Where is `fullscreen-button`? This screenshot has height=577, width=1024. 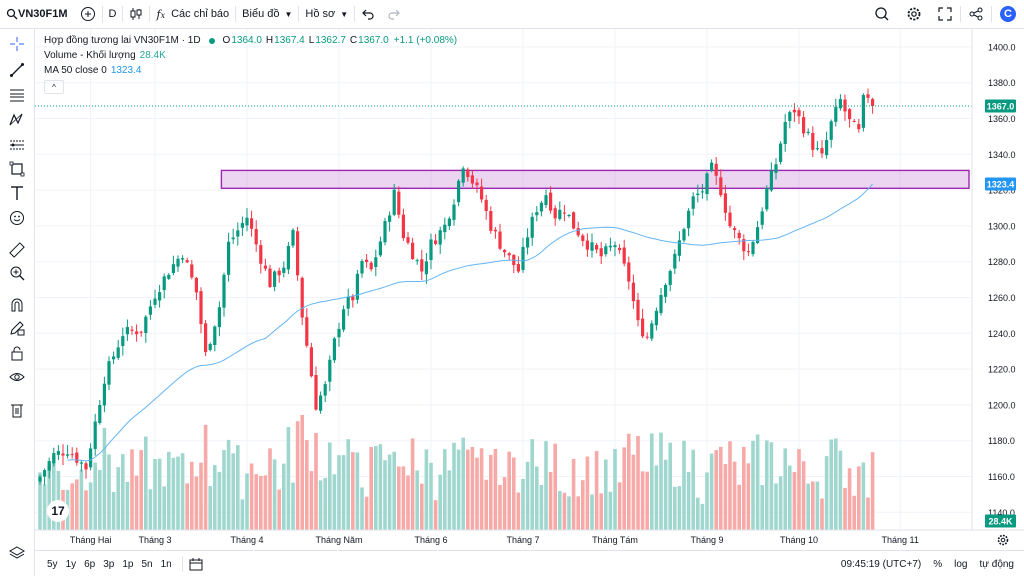
fullscreen-button is located at coordinates (945, 14).